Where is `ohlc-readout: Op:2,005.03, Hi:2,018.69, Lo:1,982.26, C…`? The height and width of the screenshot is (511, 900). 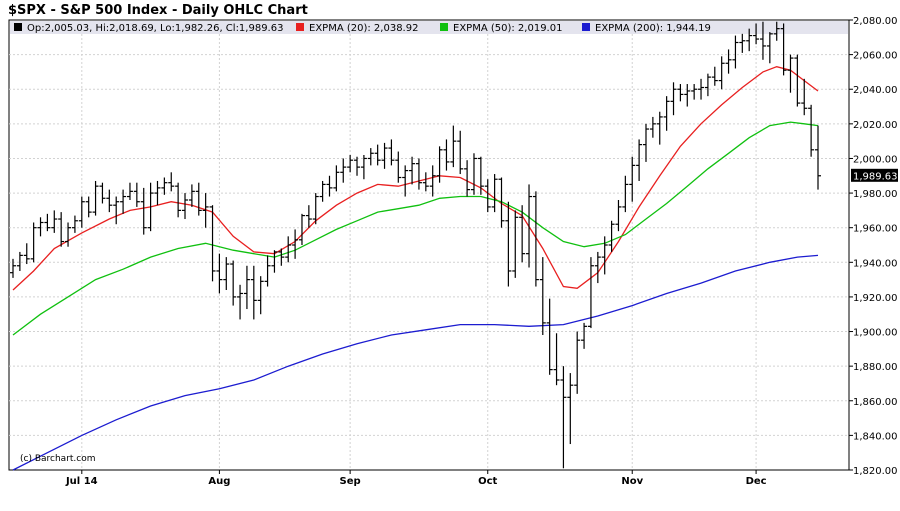 ohlc-readout: Op:2,005.03, Hi:2,018.69, Lo:1,982.26, C… is located at coordinates (155, 28).